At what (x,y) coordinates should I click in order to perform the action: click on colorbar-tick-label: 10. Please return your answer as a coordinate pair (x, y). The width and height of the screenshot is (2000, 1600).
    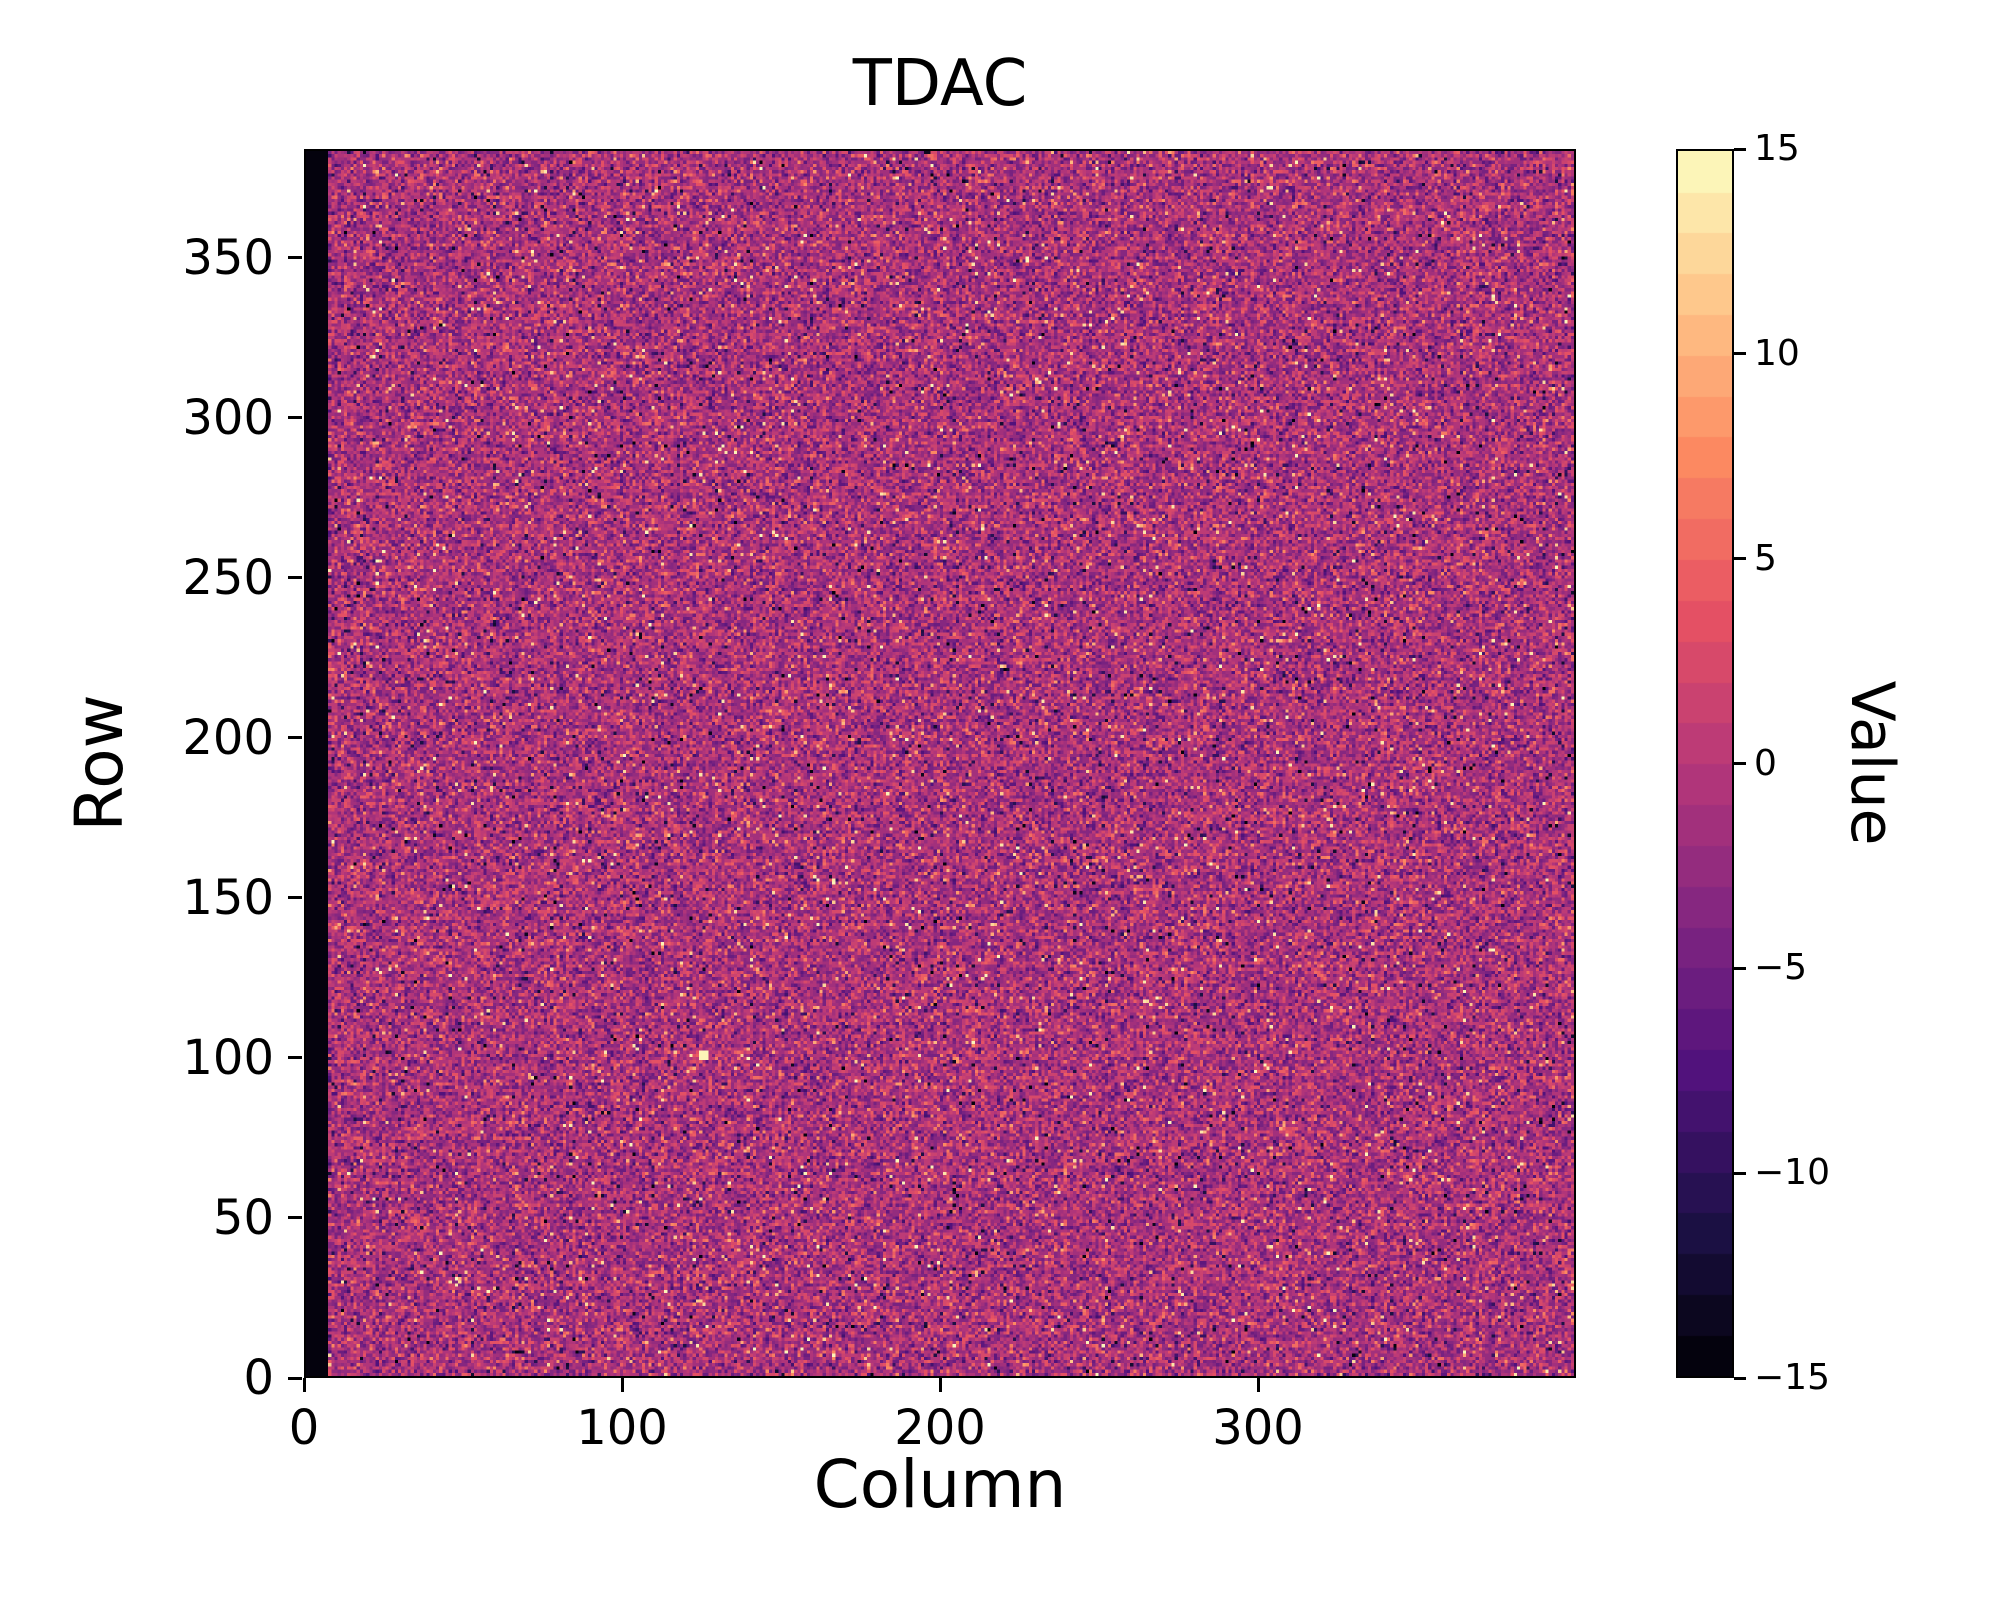
    Looking at the image, I should click on (1777, 353).